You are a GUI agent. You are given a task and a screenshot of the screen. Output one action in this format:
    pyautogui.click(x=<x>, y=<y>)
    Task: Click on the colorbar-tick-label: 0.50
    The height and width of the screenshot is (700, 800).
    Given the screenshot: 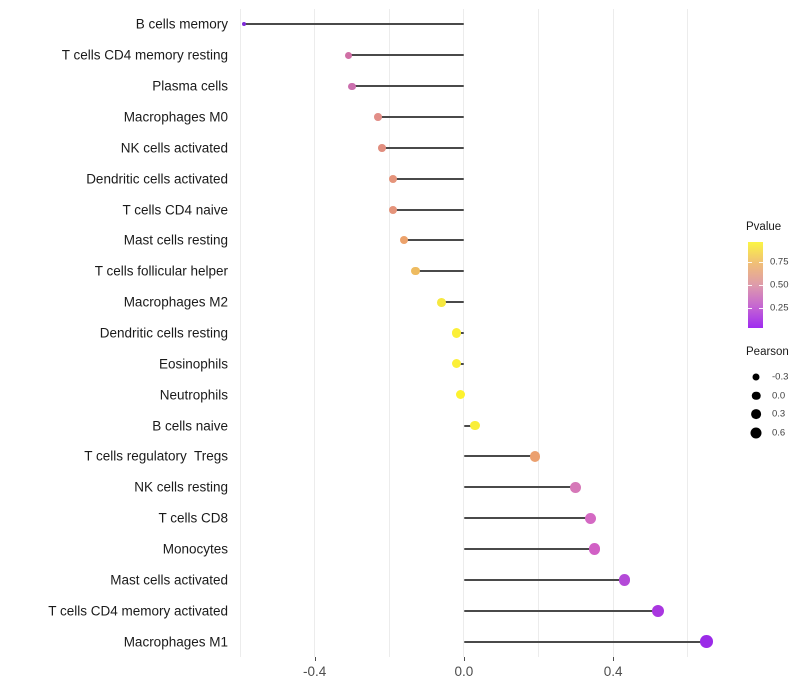 What is the action you would take?
    pyautogui.click(x=779, y=285)
    